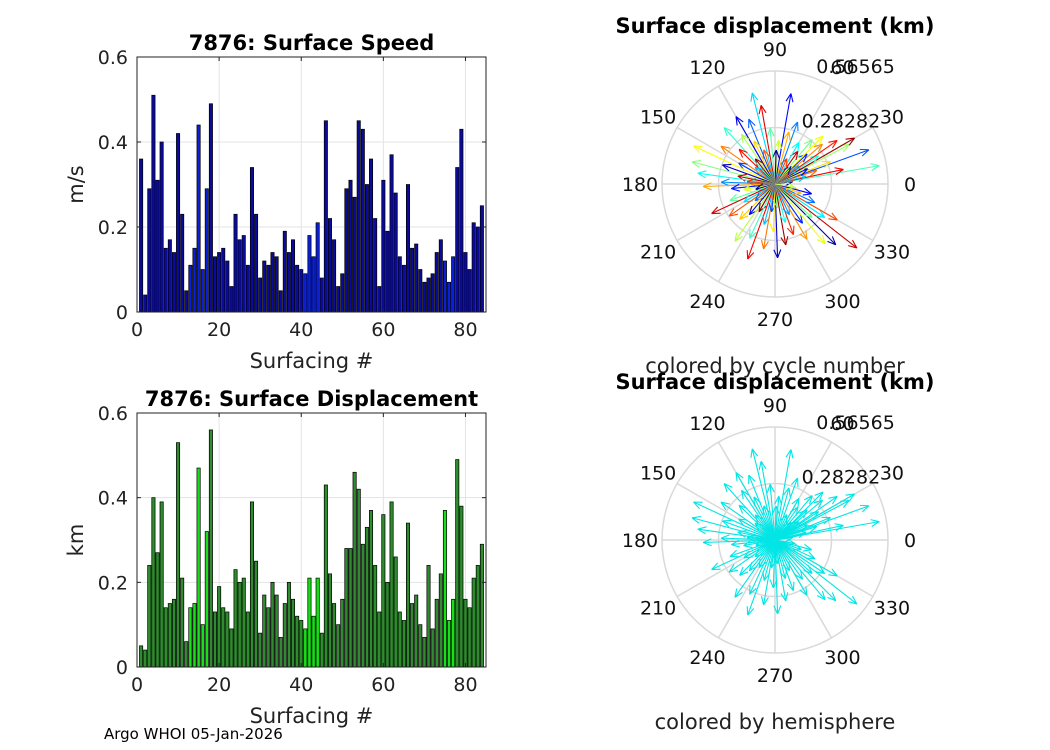  Describe the element at coordinates (707, 68) in the screenshot. I see `angle-label: 120` at that location.